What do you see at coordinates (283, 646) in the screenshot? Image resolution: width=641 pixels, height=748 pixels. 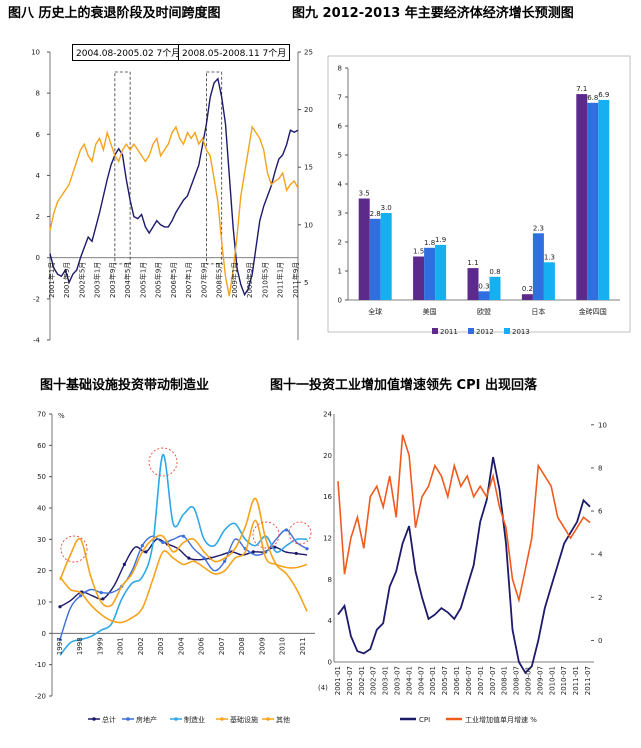 I see `fig10-x-tick-label: 2010` at bounding box center [283, 646].